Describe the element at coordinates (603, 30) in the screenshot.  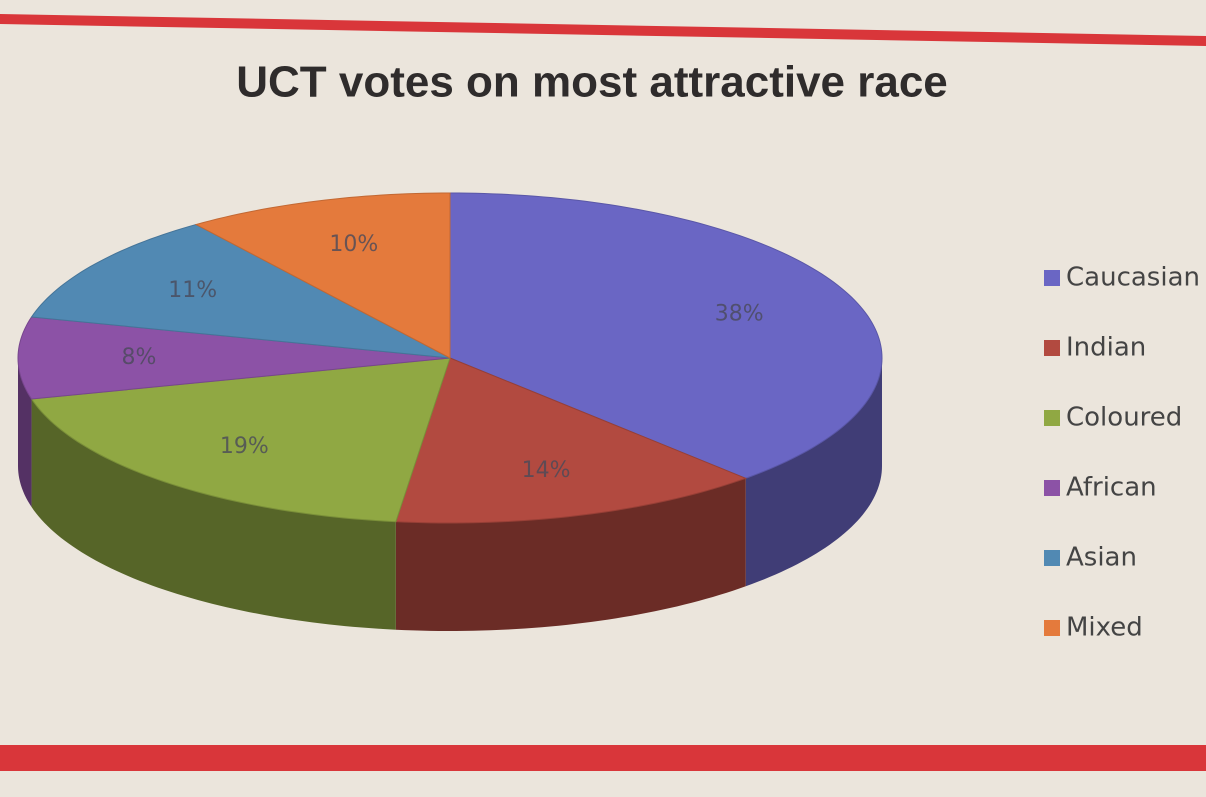
I see `top-rule` at that location.